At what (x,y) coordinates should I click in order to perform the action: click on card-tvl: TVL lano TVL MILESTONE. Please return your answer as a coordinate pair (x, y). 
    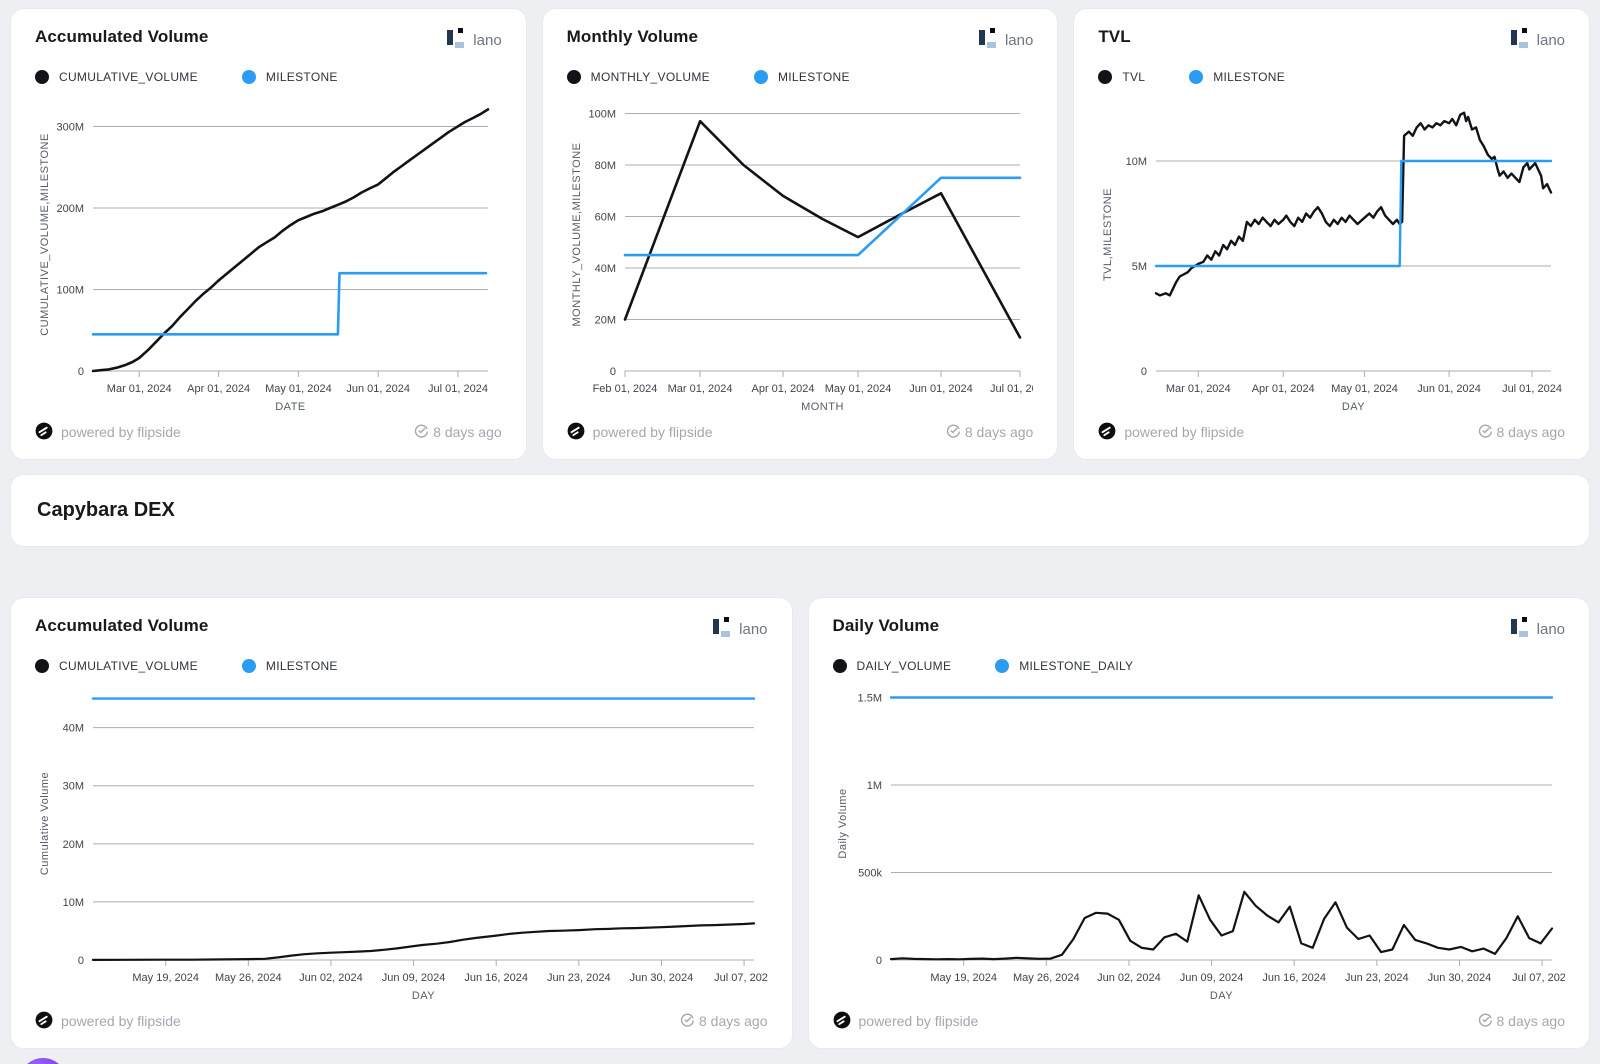
    Looking at the image, I should click on (1331, 234).